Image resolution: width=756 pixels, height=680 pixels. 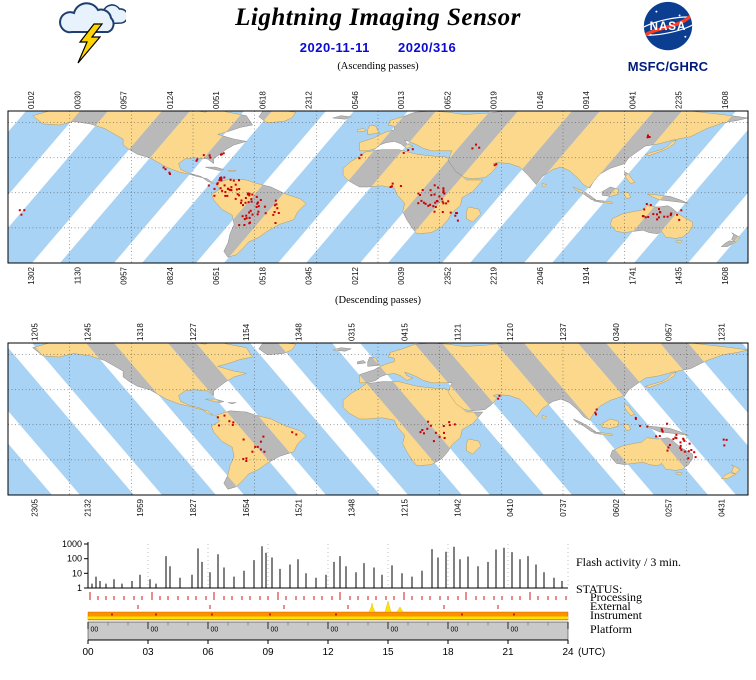 I want to click on pass-time-label-bottom: 0431, so click(x=722, y=507).